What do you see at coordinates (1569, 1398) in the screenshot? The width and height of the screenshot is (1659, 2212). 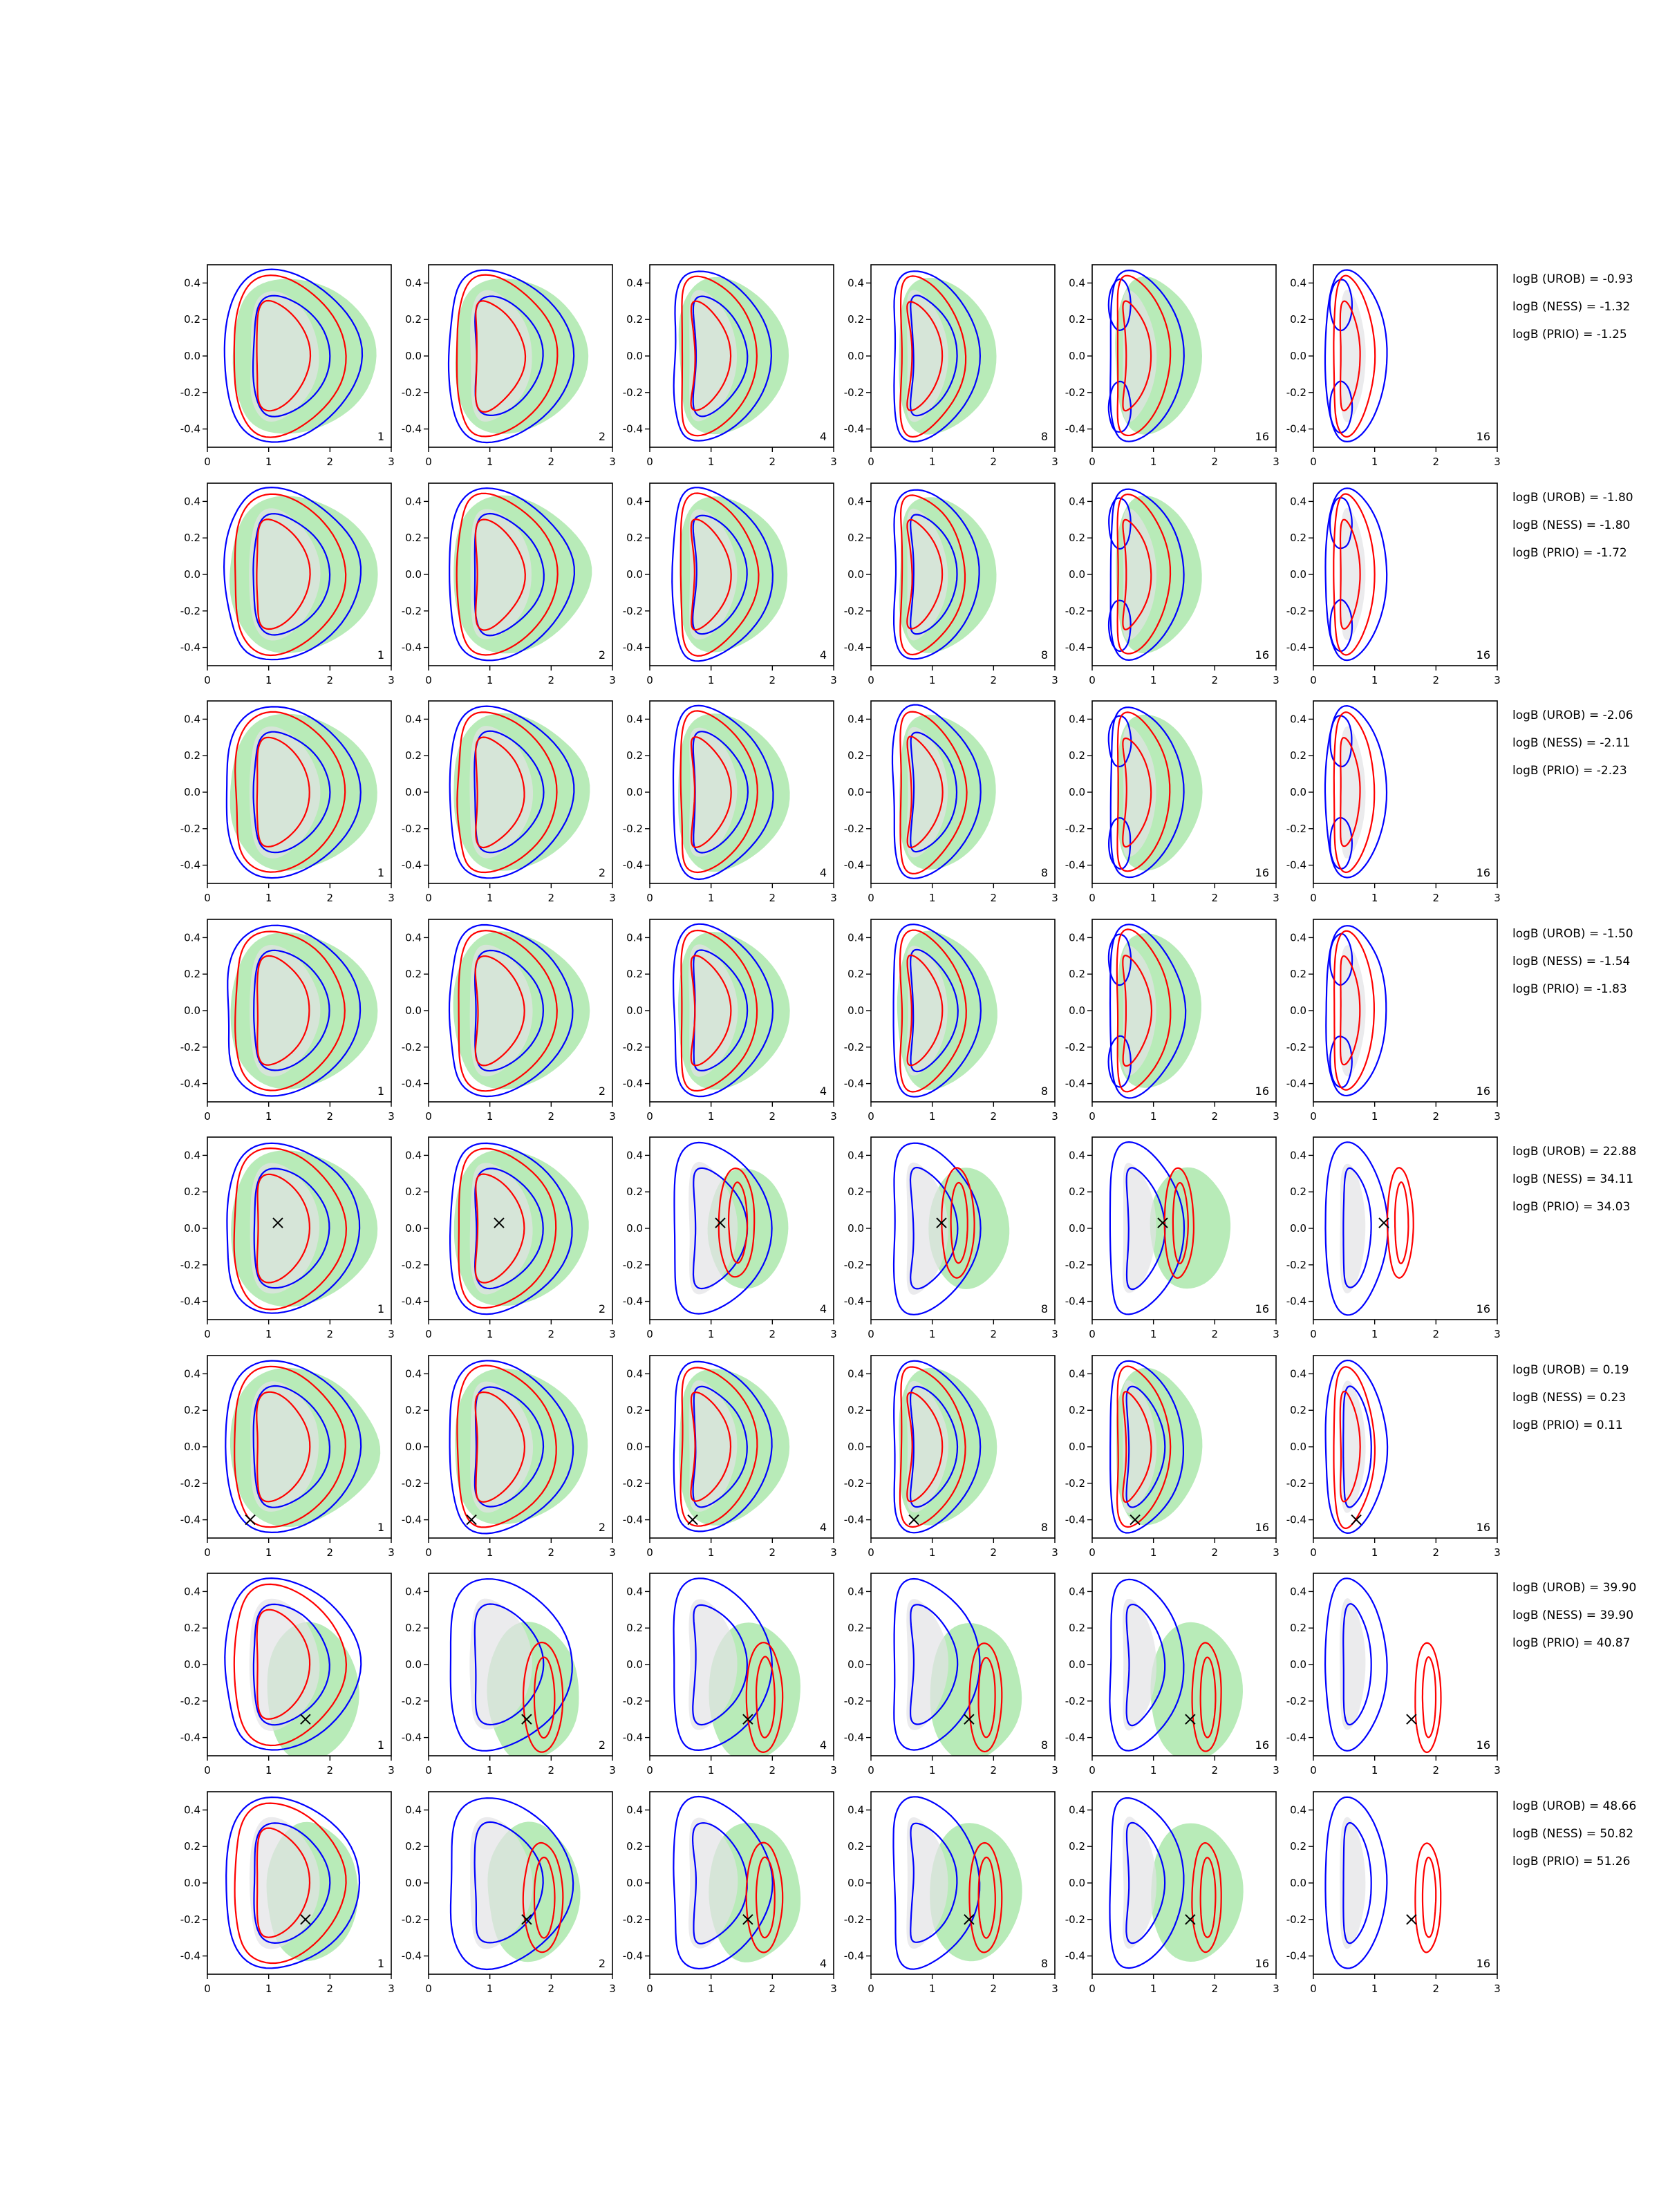 I see `logb-label: logB (NESS) = 0.23` at bounding box center [1569, 1398].